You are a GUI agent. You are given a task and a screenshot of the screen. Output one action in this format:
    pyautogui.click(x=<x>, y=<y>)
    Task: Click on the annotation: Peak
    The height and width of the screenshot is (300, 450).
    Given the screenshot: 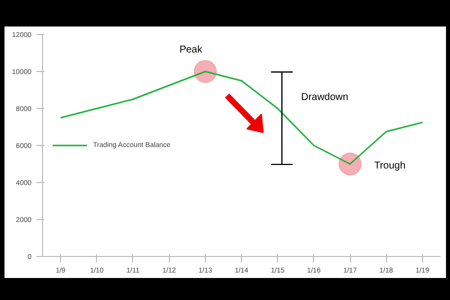 What is the action you would take?
    pyautogui.click(x=191, y=50)
    